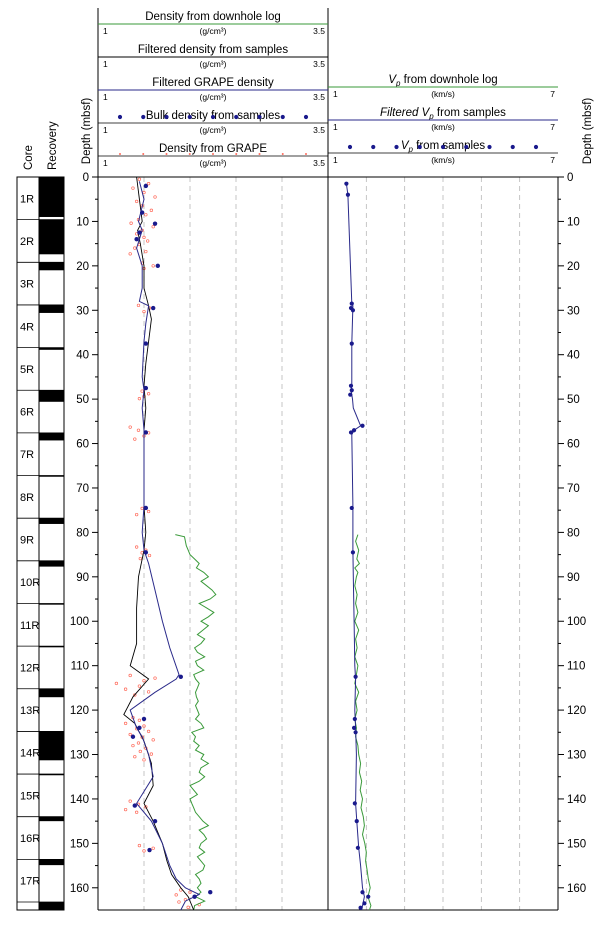 Image resolution: width=601 pixels, height=930 pixels. Describe the element at coordinates (29, 157) in the screenshot. I see `core-column-title: Core` at that location.